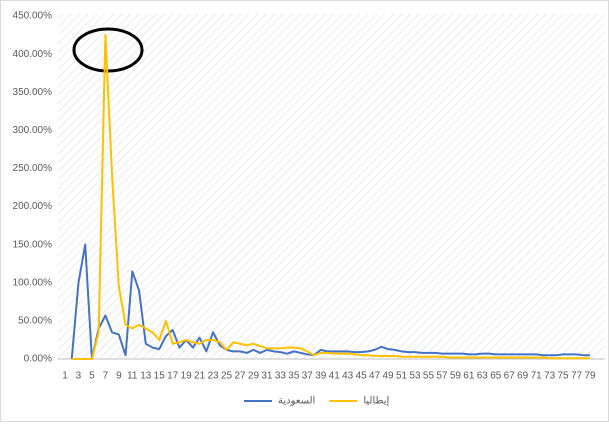 Image resolution: width=609 pixels, height=427 pixels. Describe the element at coordinates (296, 401) in the screenshot. I see `legend-label: السعودية` at that location.